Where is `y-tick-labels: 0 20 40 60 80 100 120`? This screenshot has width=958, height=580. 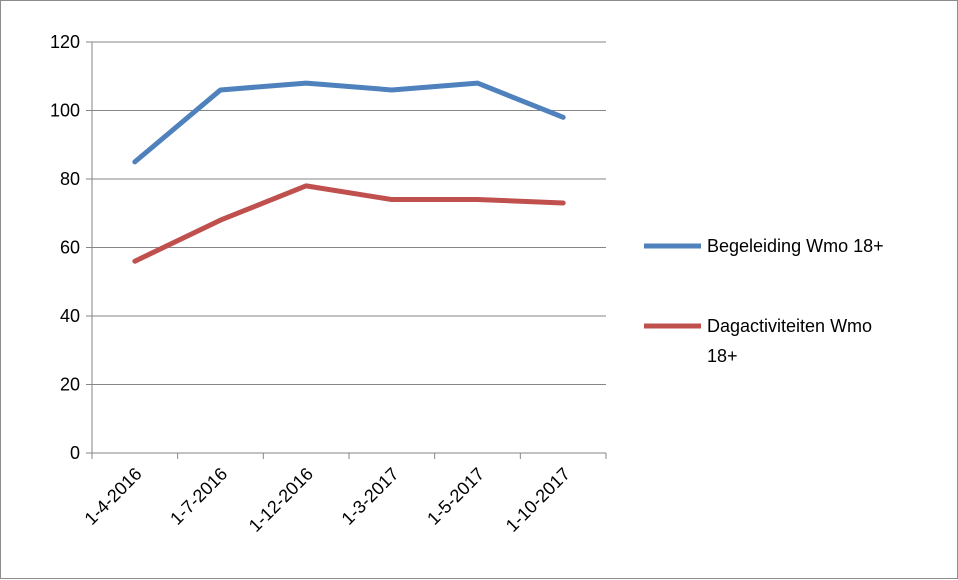 y-tick-labels: 0 20 40 60 80 100 120 is located at coordinates (65, 247).